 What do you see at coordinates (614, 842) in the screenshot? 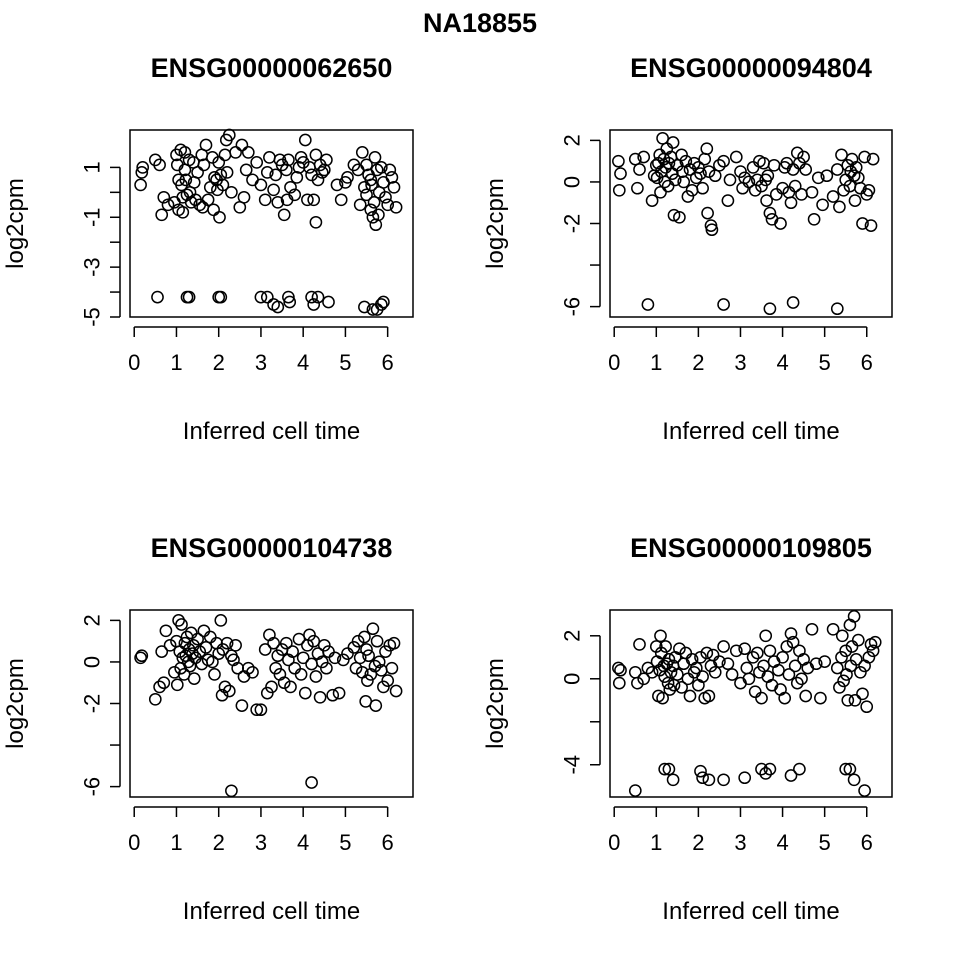
I see `x-tick-label: 0` at bounding box center [614, 842].